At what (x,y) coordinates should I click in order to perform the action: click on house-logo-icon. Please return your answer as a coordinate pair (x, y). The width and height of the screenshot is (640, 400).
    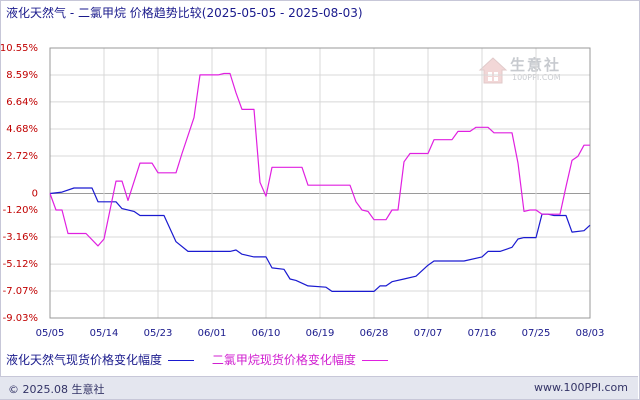
    Looking at the image, I should click on (493, 70).